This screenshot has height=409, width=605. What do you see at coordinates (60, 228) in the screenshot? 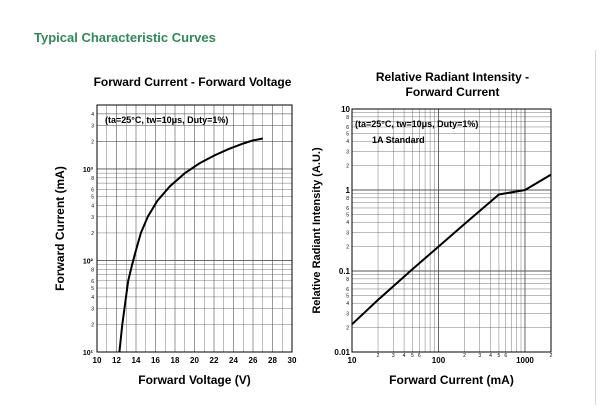
I see `y-axis-label: Forward Current (mA)` at bounding box center [60, 228].